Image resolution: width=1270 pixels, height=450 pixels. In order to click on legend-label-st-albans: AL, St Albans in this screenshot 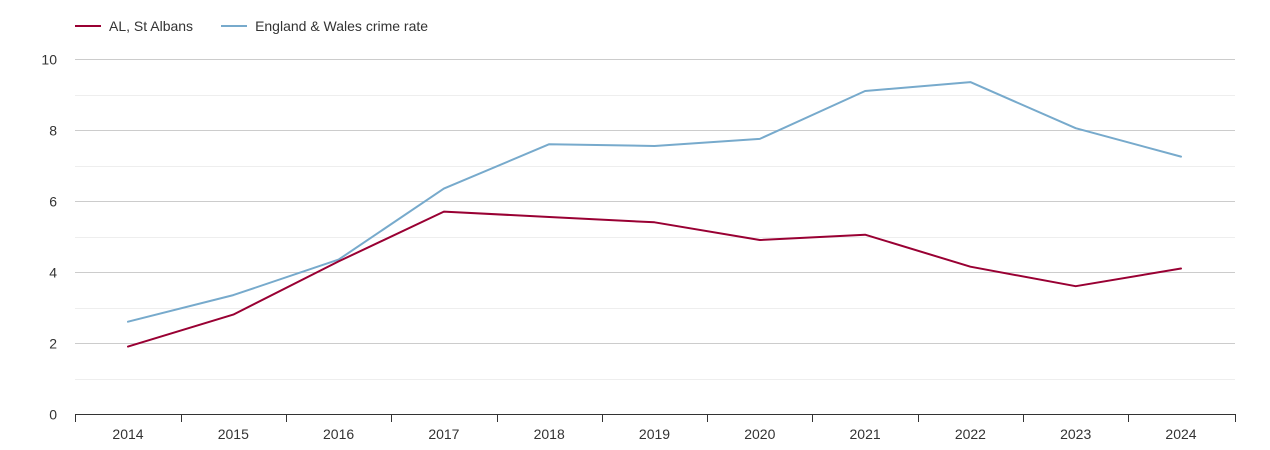, I will do `click(151, 26)`.